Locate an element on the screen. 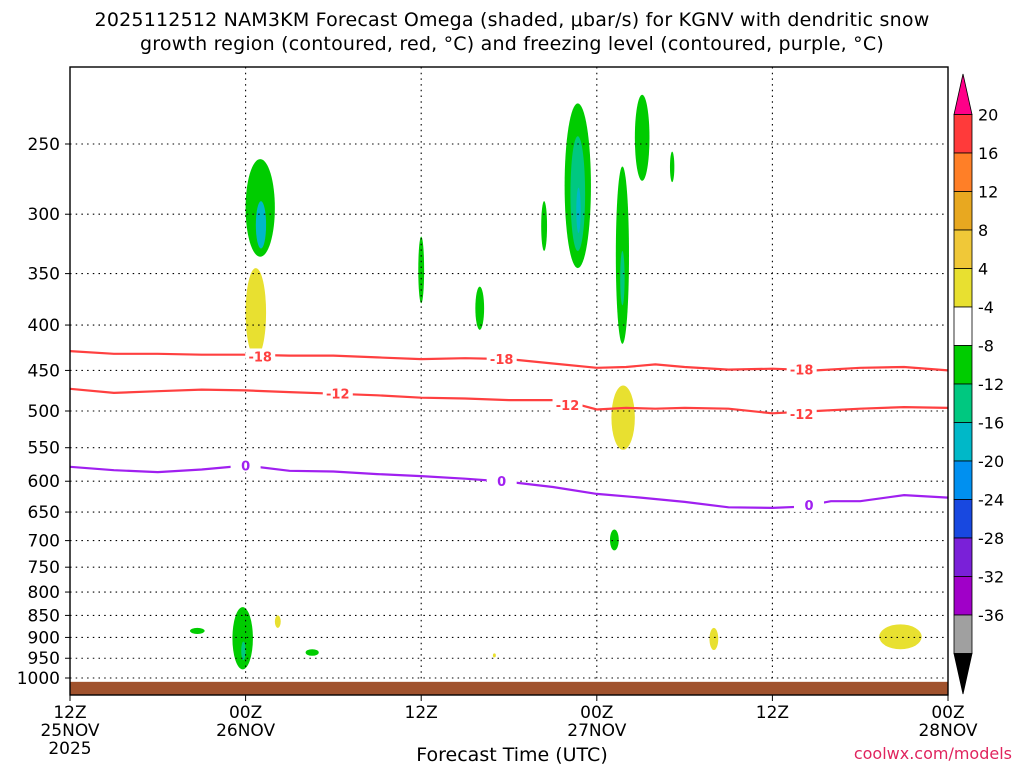 The image size is (1024, 768). x-tick-label: 27NOV is located at coordinates (596, 731).